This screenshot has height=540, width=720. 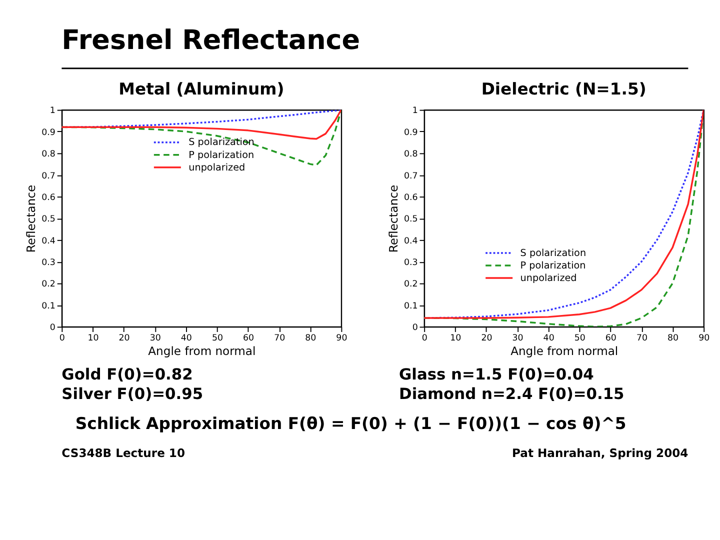 I want to click on text: Pat Hanrahan, Spring 2004, so click(x=600, y=453).